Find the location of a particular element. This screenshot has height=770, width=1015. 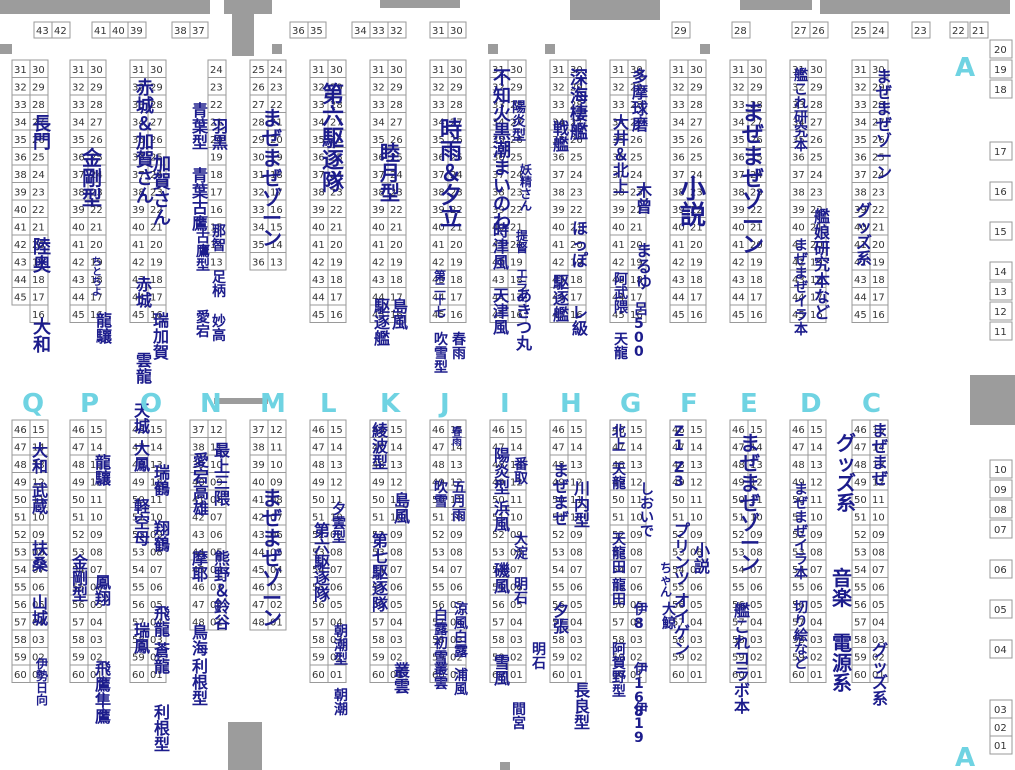

booth-number: 42 is located at coordinates (78, 263).